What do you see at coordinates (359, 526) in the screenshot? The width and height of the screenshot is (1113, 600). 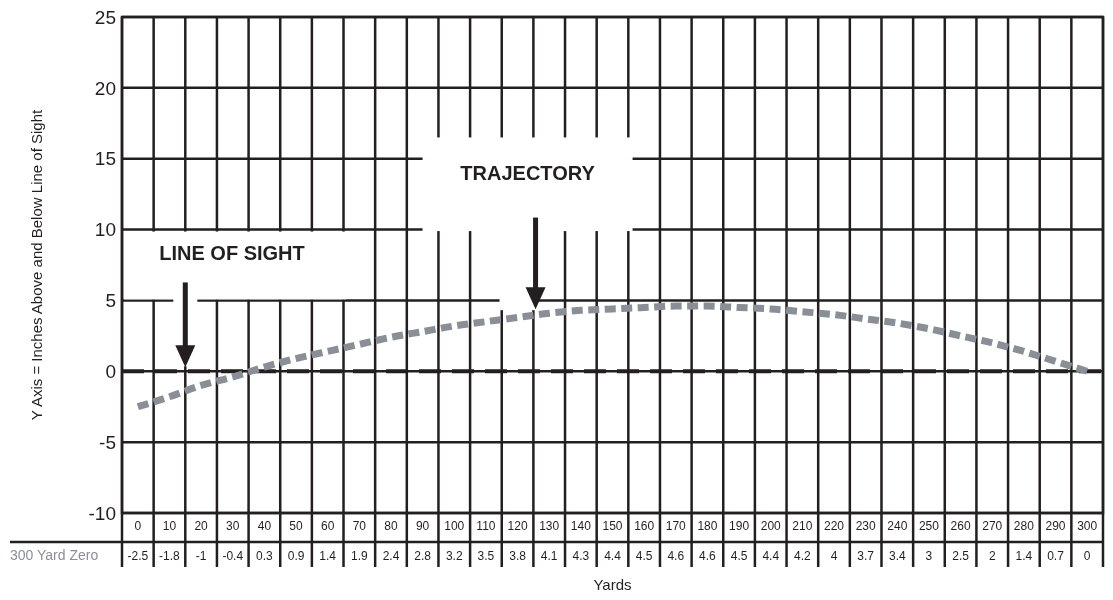 I see `x-tick-label: 70` at bounding box center [359, 526].